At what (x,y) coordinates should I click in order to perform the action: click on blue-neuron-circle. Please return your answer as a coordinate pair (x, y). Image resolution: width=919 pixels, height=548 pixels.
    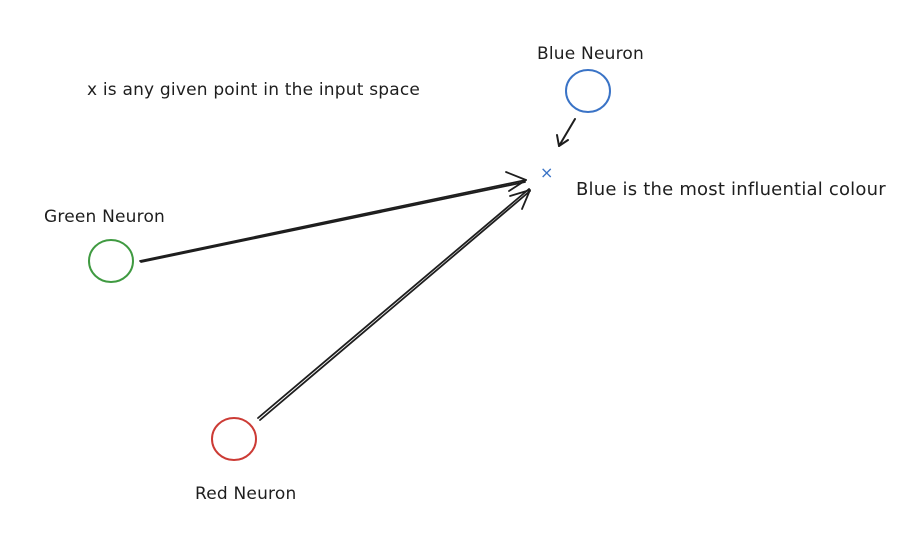
    Looking at the image, I should click on (588, 91).